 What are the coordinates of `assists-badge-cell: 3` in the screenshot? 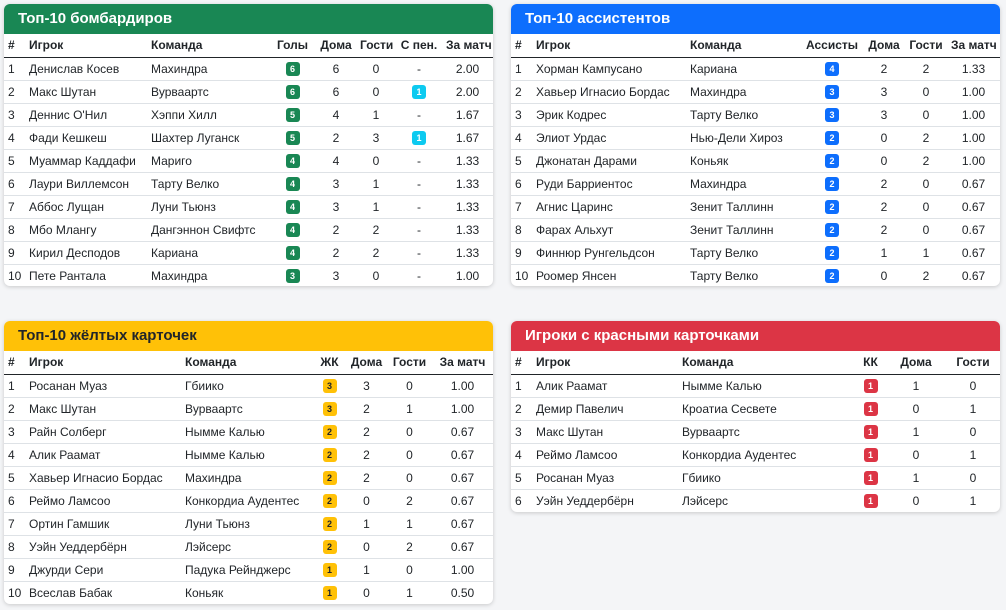 It's located at (832, 115).